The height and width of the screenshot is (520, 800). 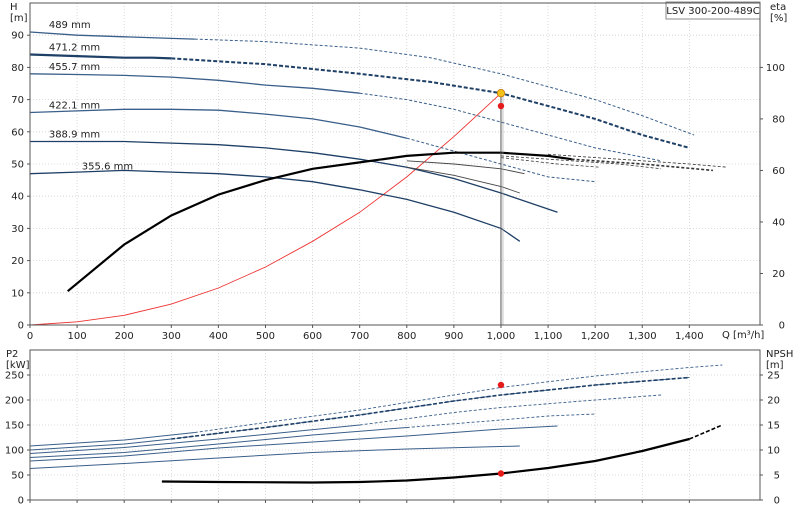 What do you see at coordinates (17, 36) in the screenshot?
I see `head-tick-label: 90` at bounding box center [17, 36].